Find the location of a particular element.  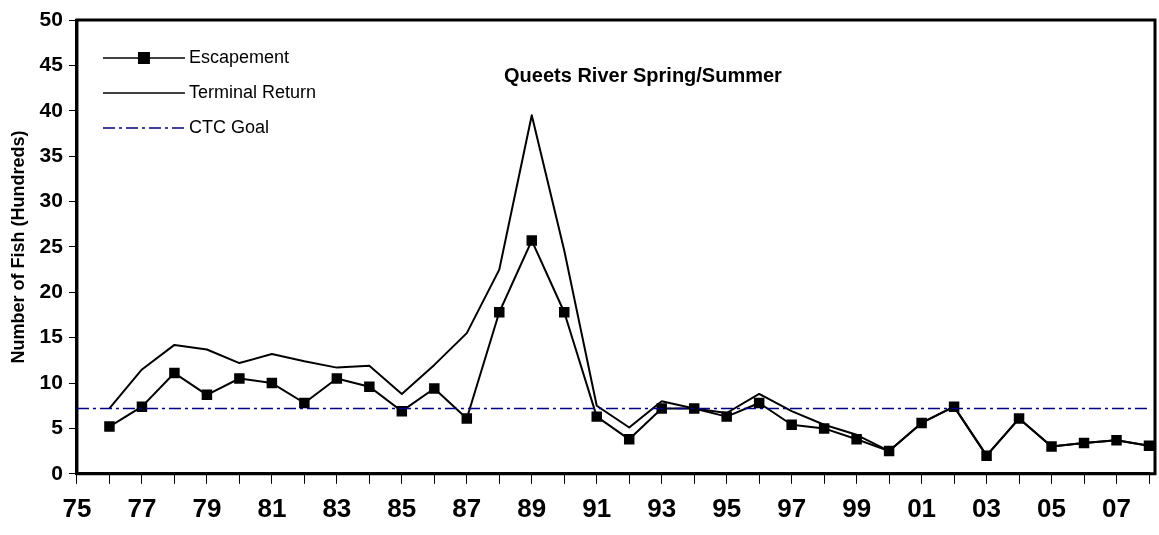

x-tick-label: 05 is located at coordinates (1051, 507).